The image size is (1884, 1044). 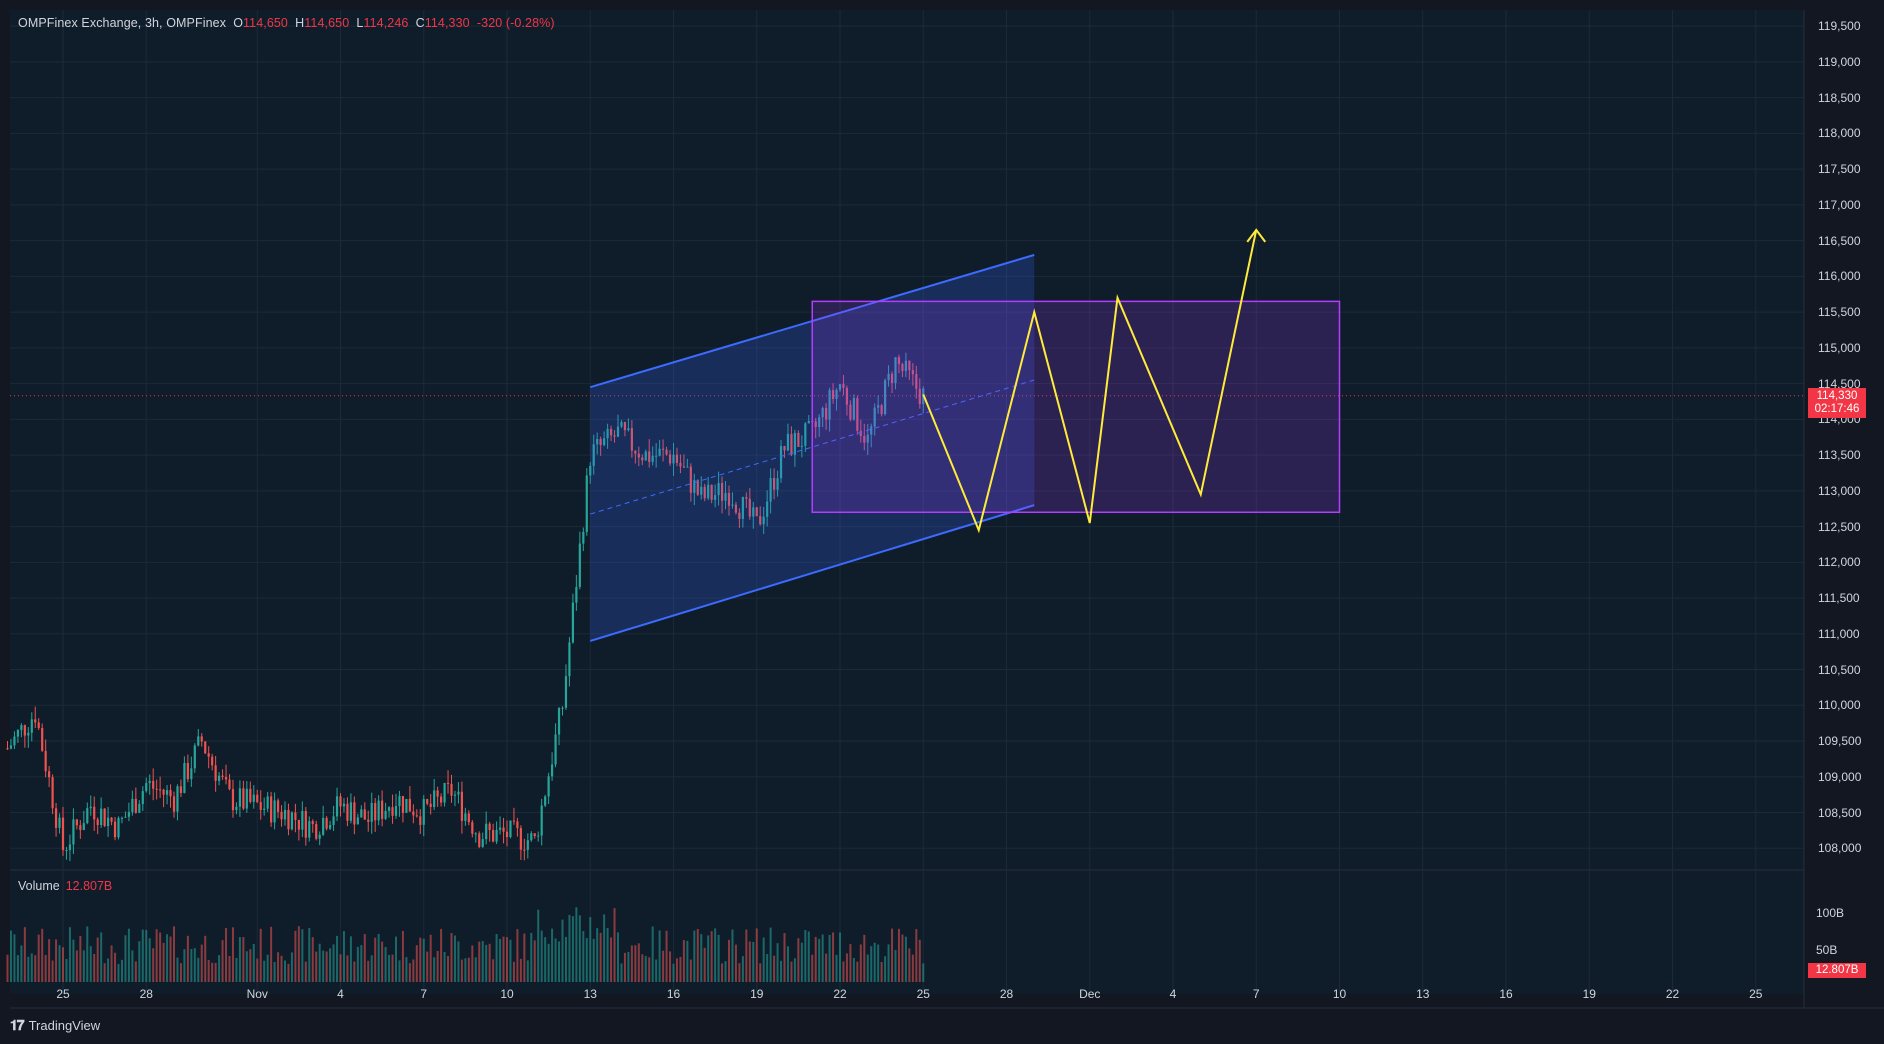 I want to click on price-tick-label: 119,000, so click(x=1839, y=61).